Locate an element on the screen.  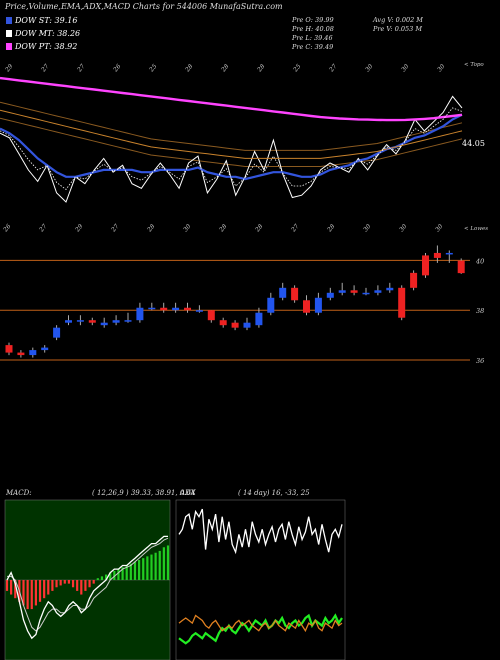
legend-label: DOW PT: 38.92 is located at coordinates (46, 46).